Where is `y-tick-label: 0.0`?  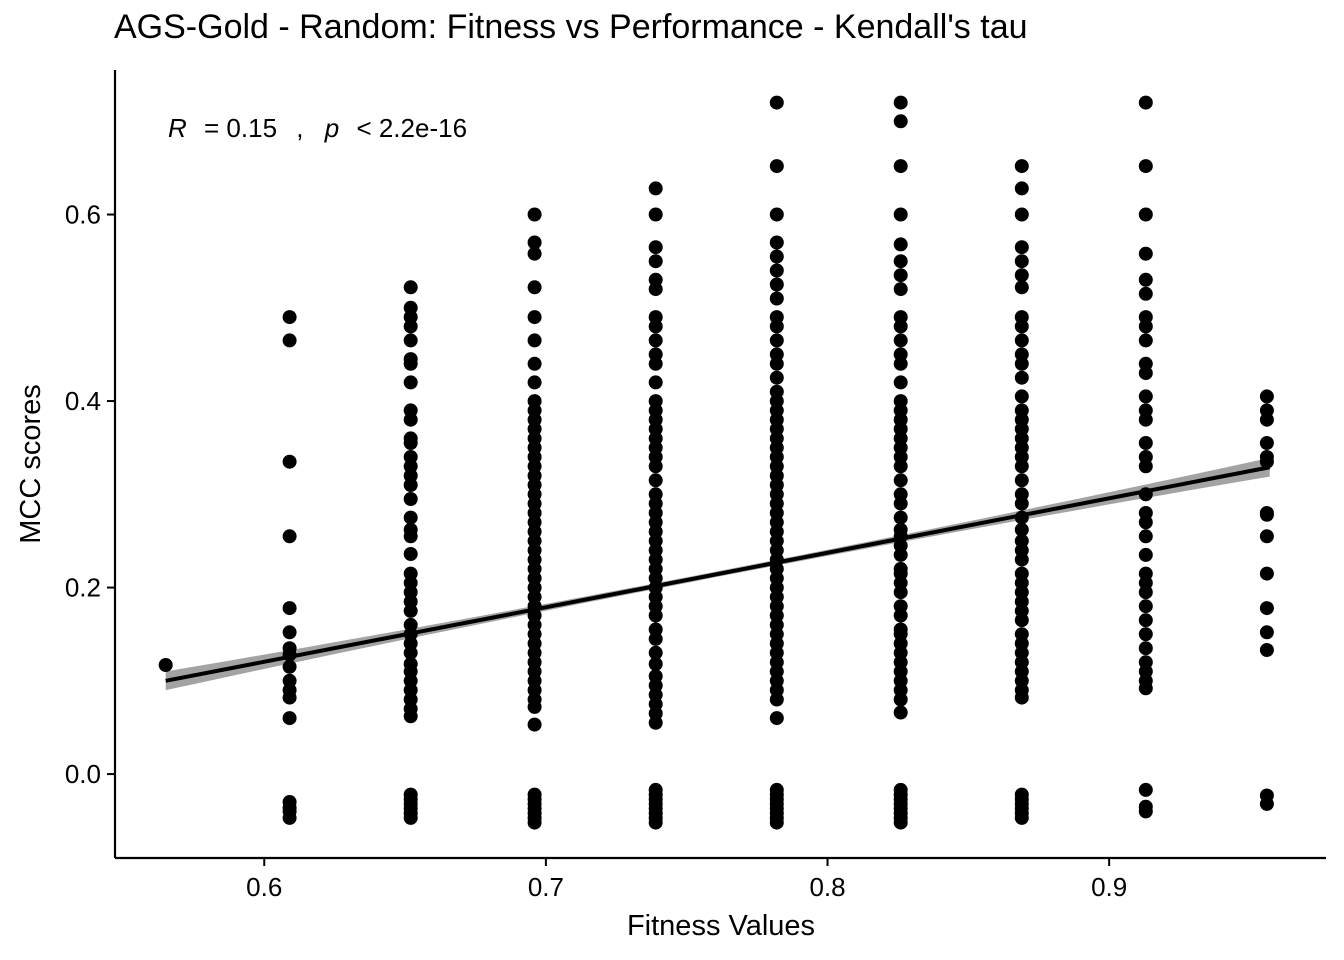 y-tick-label: 0.0 is located at coordinates (83, 774).